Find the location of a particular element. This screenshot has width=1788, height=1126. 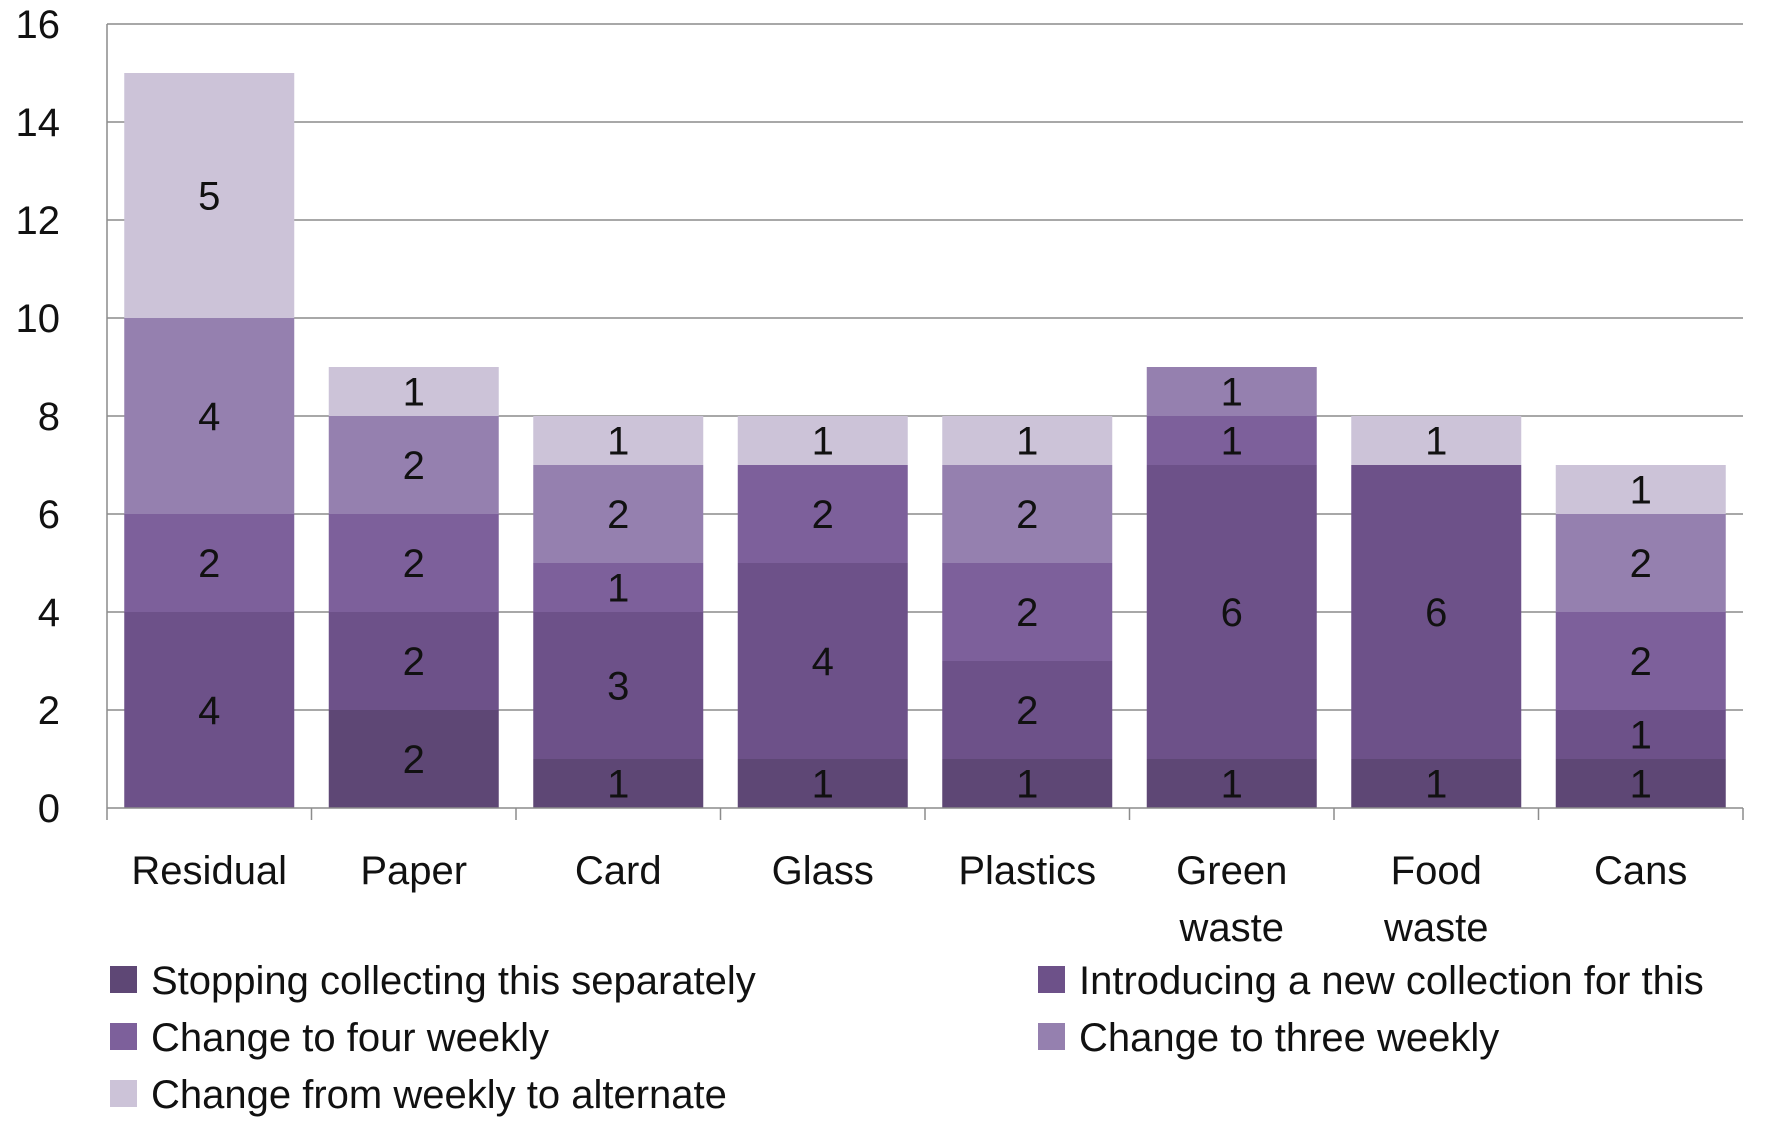

data-label: 3 is located at coordinates (618, 687).